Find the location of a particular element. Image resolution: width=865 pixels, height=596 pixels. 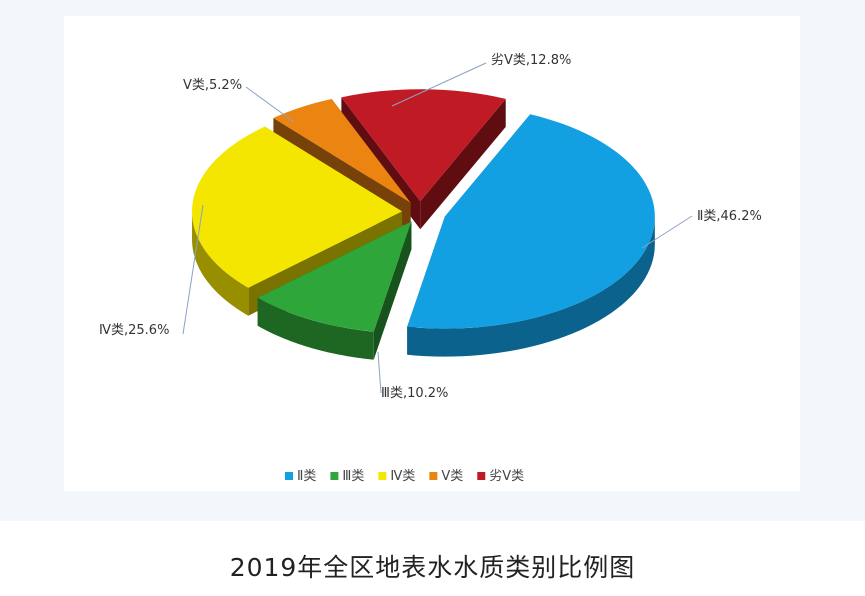

data-label-1: Ⅱ类,46.2% is located at coordinates (729, 216).